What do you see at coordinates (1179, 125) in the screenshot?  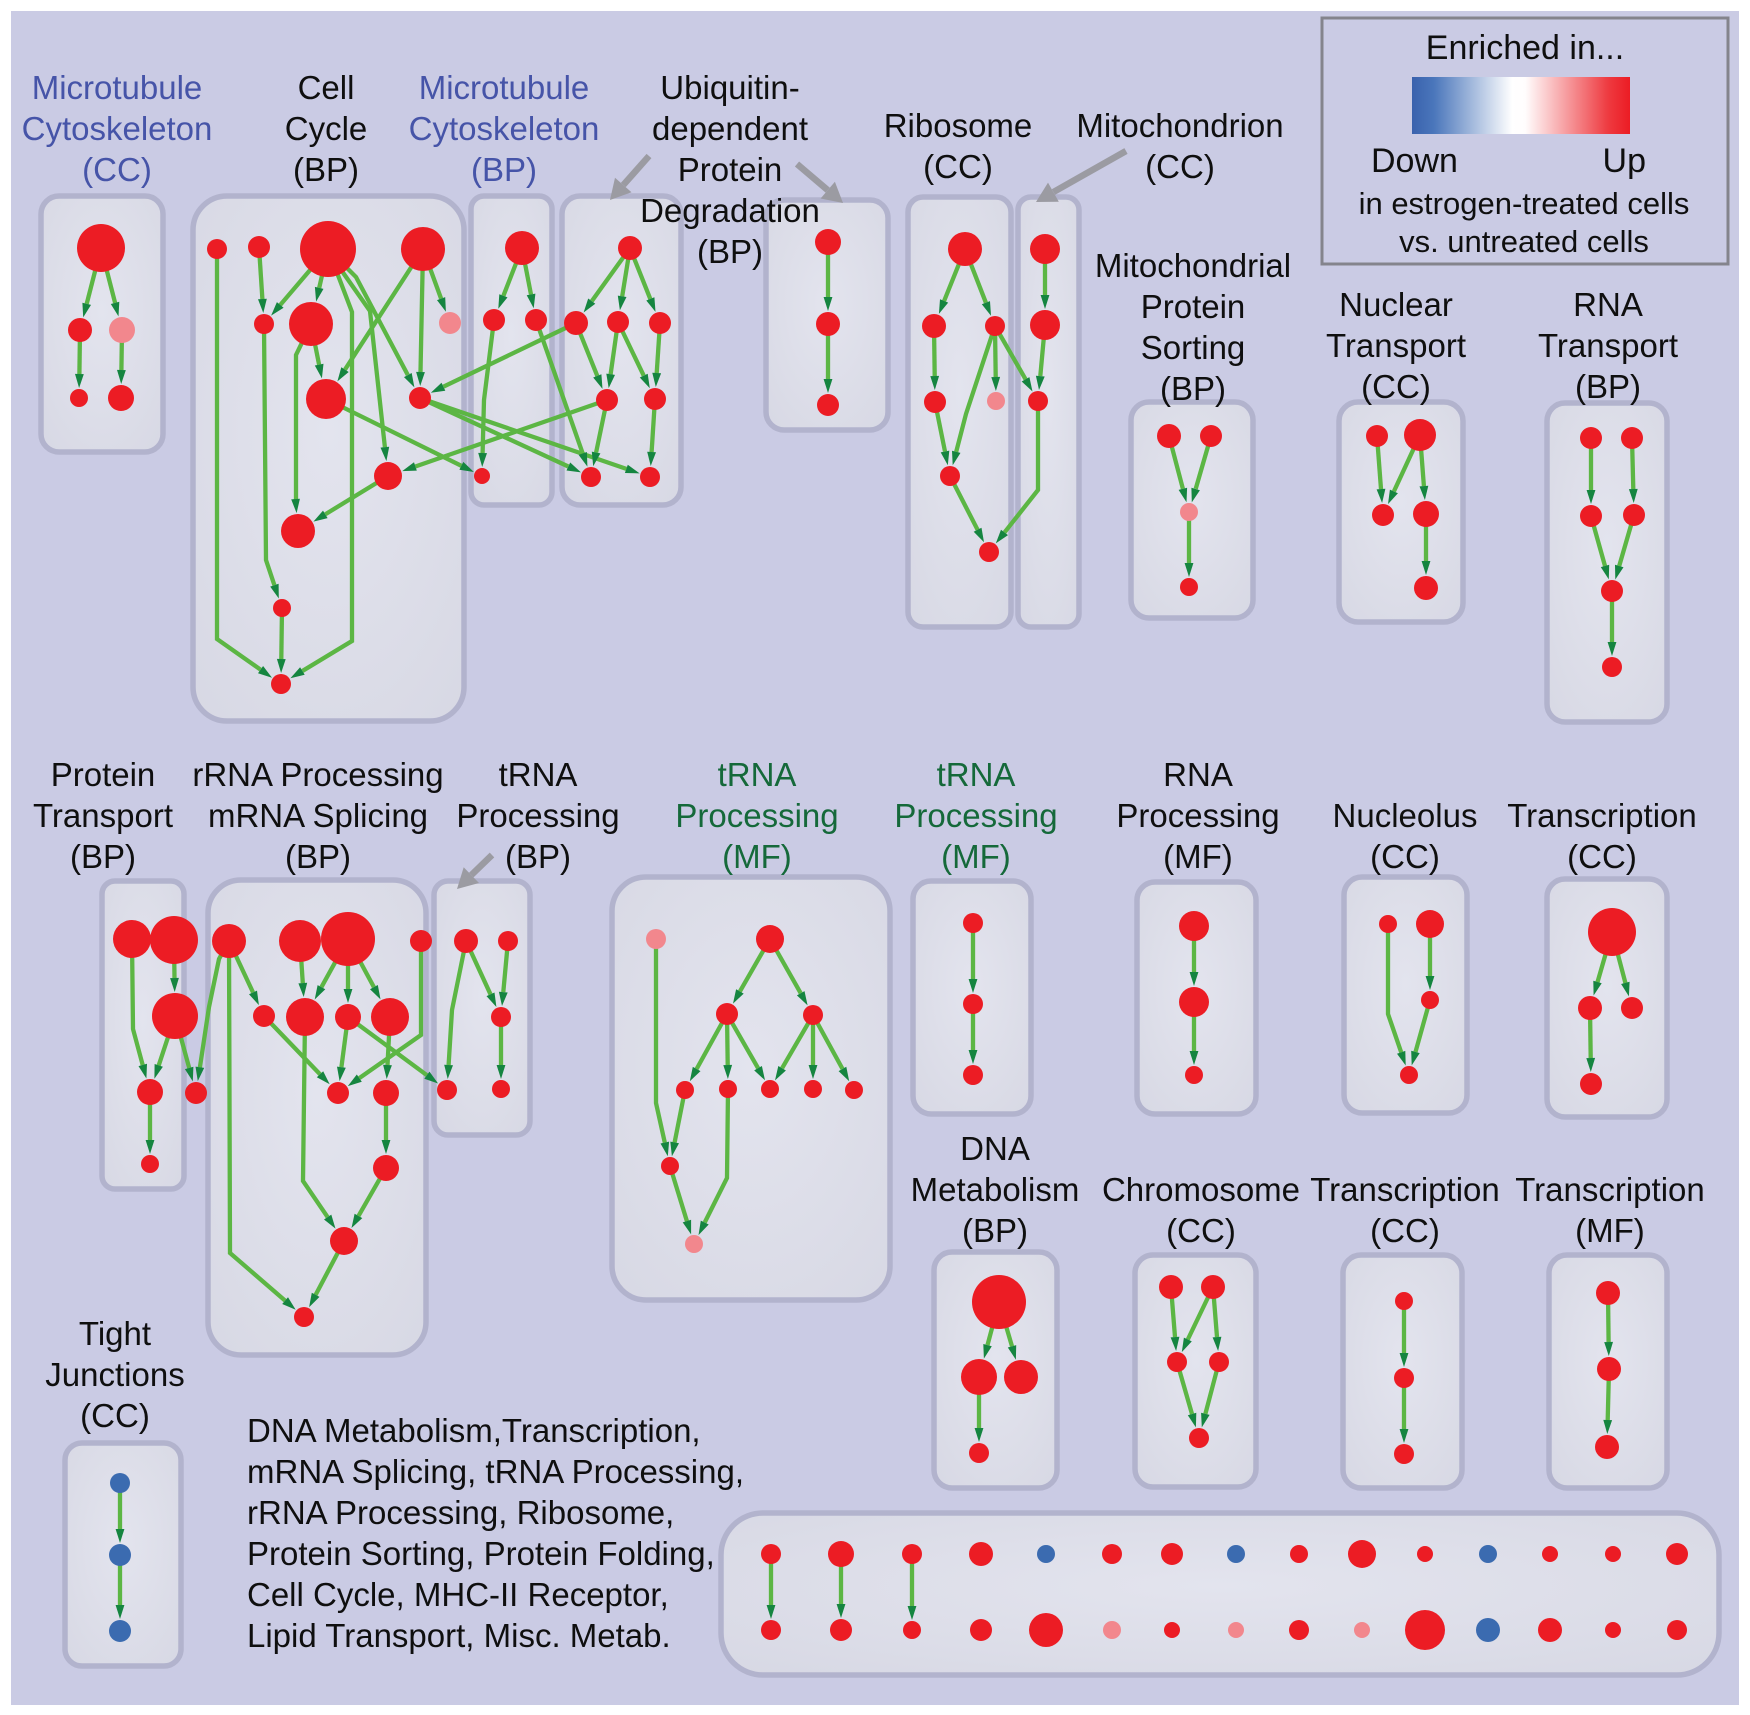 I see `svg-text: Mitochondrion` at bounding box center [1179, 125].